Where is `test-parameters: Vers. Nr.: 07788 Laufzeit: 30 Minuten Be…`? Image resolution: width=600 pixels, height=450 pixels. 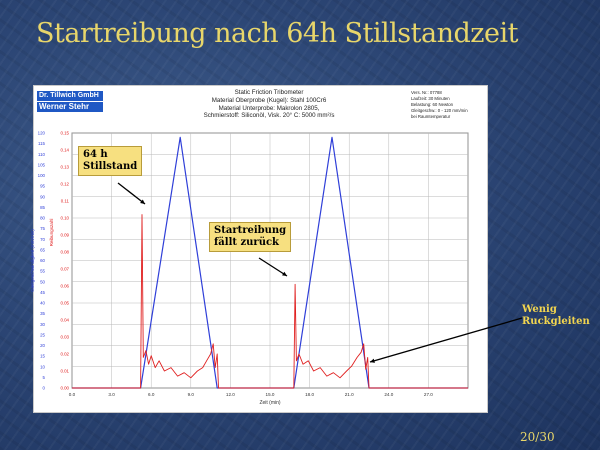 test-parameters: Vers. Nr.: 07788 Laufzeit: 30 Minuten Be… is located at coordinates (449, 105).